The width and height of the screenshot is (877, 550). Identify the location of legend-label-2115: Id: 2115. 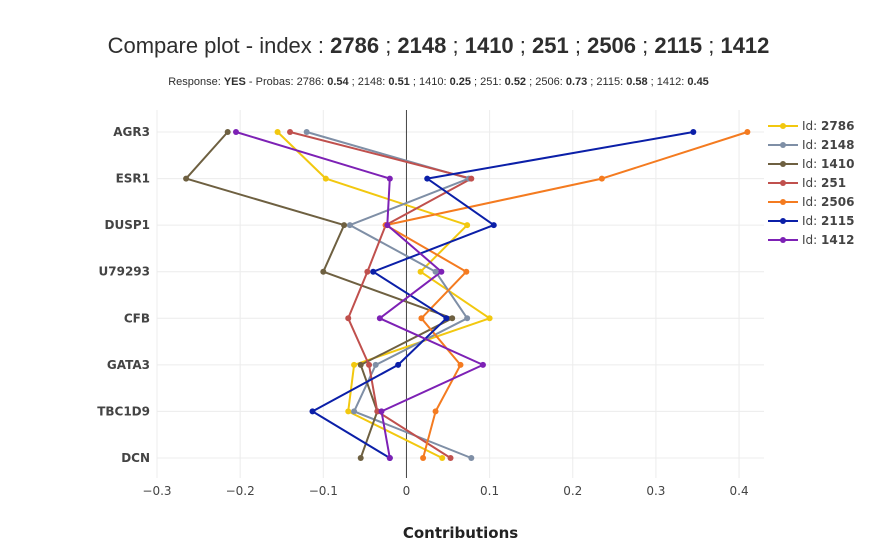
(828, 221).